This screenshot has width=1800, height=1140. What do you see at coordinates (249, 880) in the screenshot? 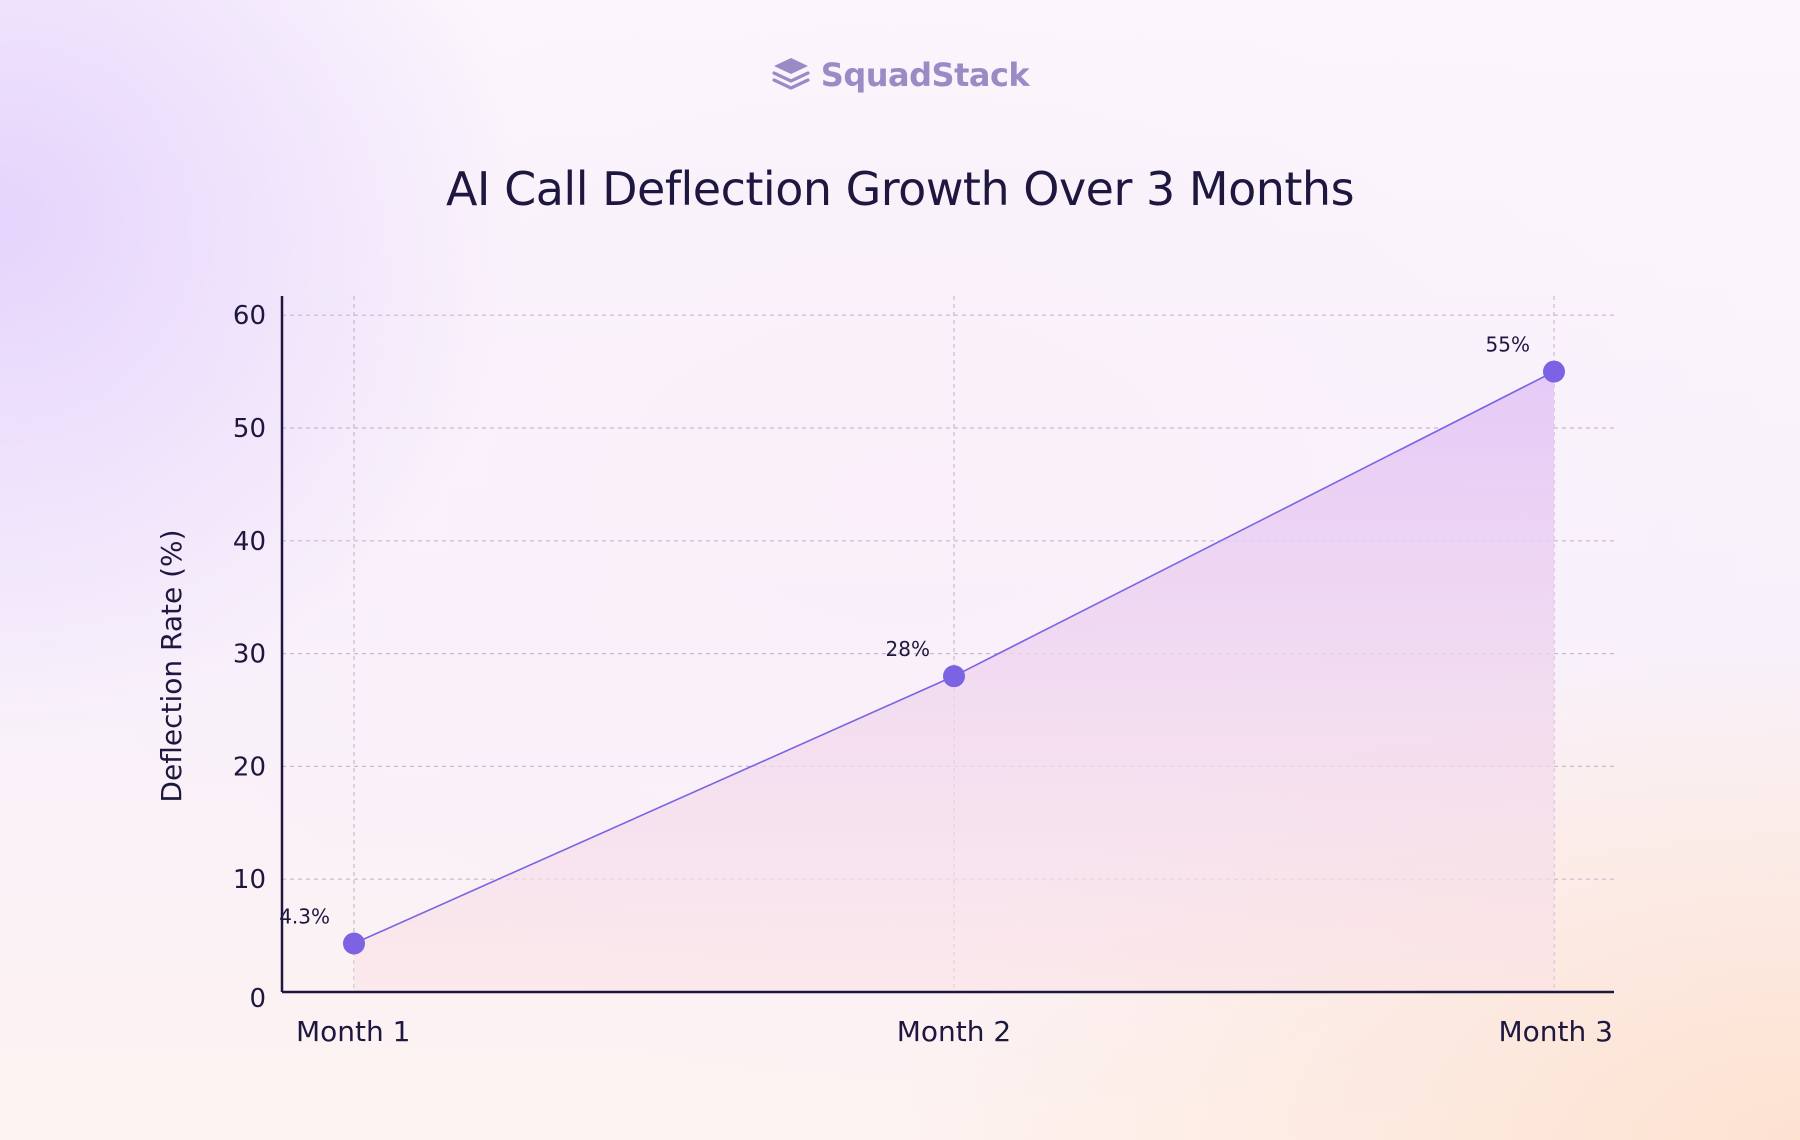
I see `y-tick-label: 10` at bounding box center [249, 880].